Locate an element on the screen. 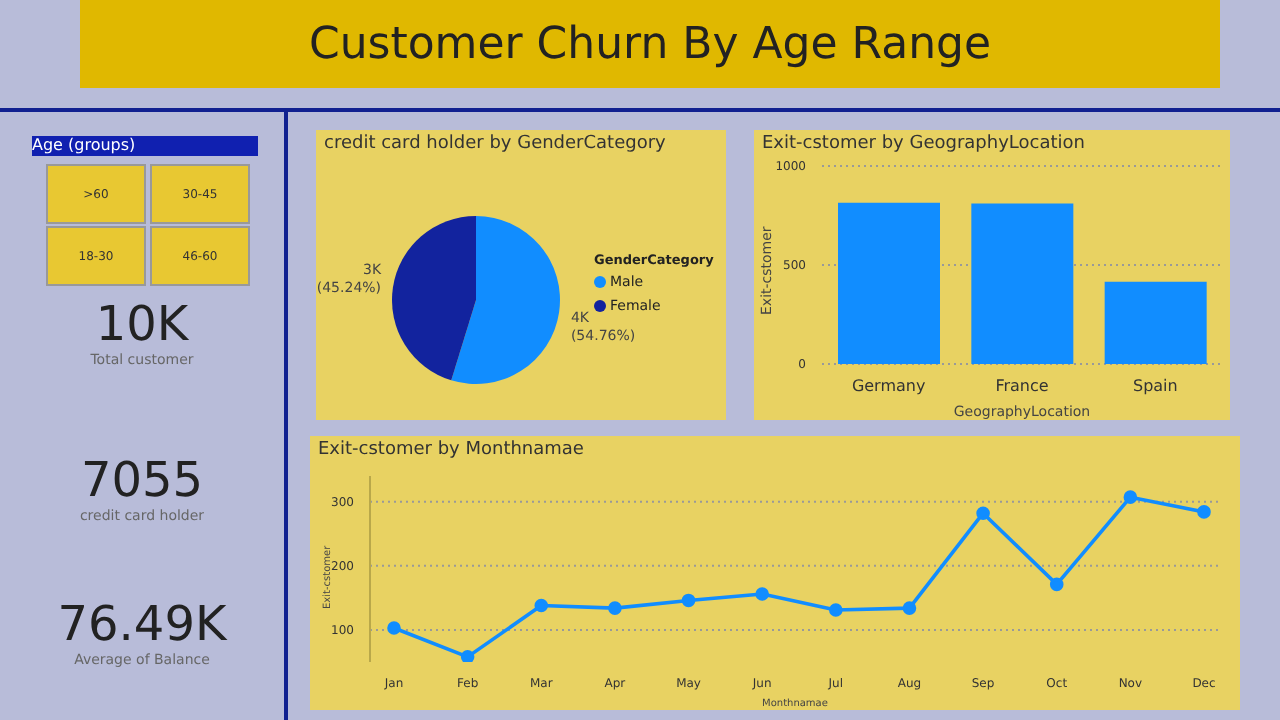 This screenshot has height=720, width=1280. chart-title: Exit-cstomer by GeographyLocation is located at coordinates (923, 144).